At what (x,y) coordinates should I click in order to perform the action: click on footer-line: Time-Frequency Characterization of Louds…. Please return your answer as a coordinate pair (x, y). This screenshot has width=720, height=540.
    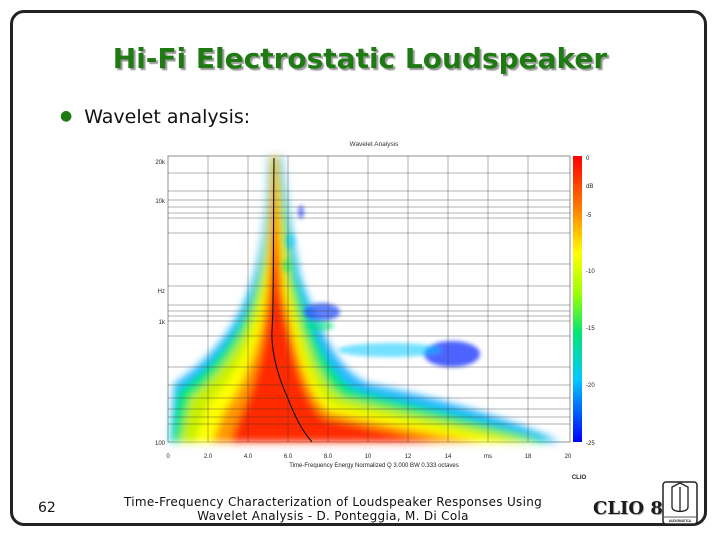
    Looking at the image, I should click on (333, 502).